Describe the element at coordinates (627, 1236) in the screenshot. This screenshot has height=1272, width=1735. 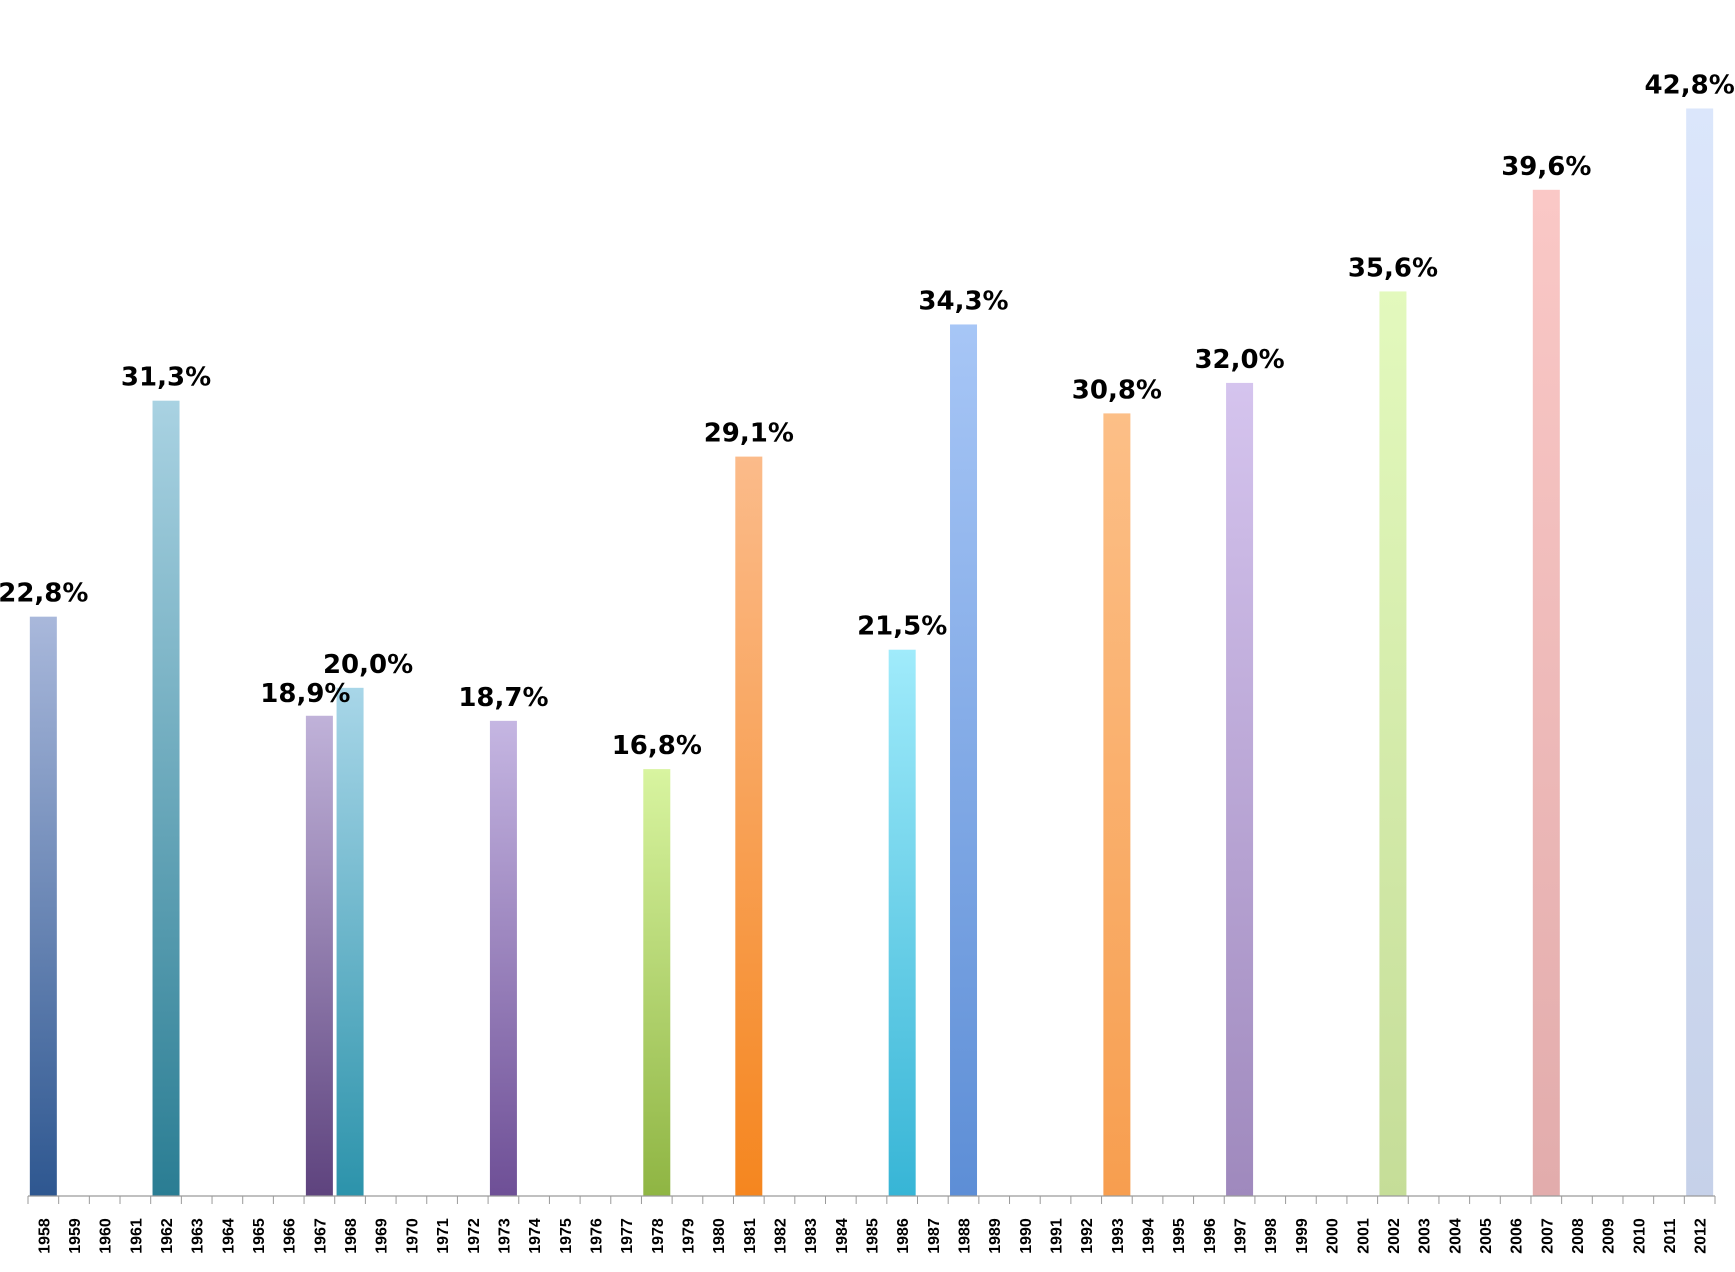
I see `x-tick-label: 1977` at that location.